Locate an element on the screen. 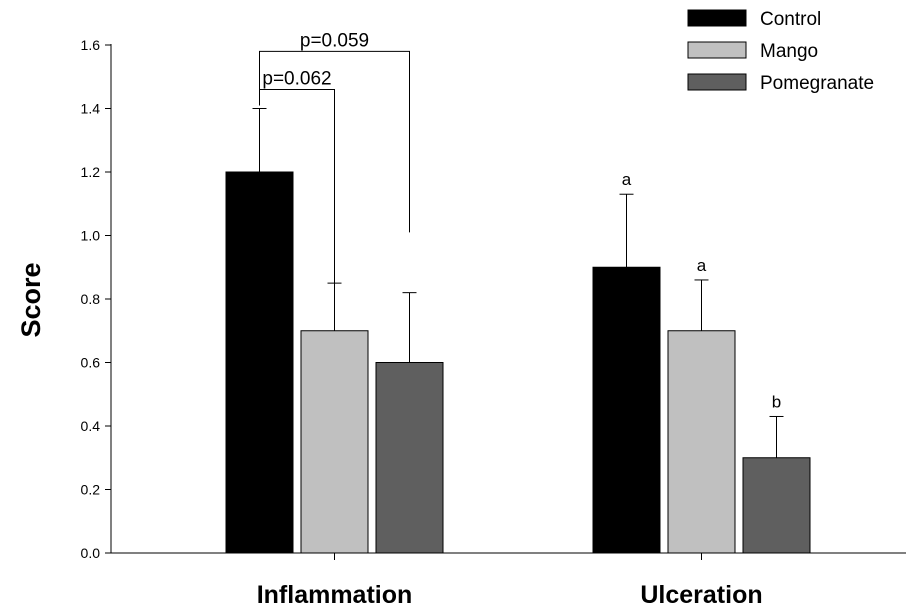  comparison-bracket is located at coordinates (334, 141).